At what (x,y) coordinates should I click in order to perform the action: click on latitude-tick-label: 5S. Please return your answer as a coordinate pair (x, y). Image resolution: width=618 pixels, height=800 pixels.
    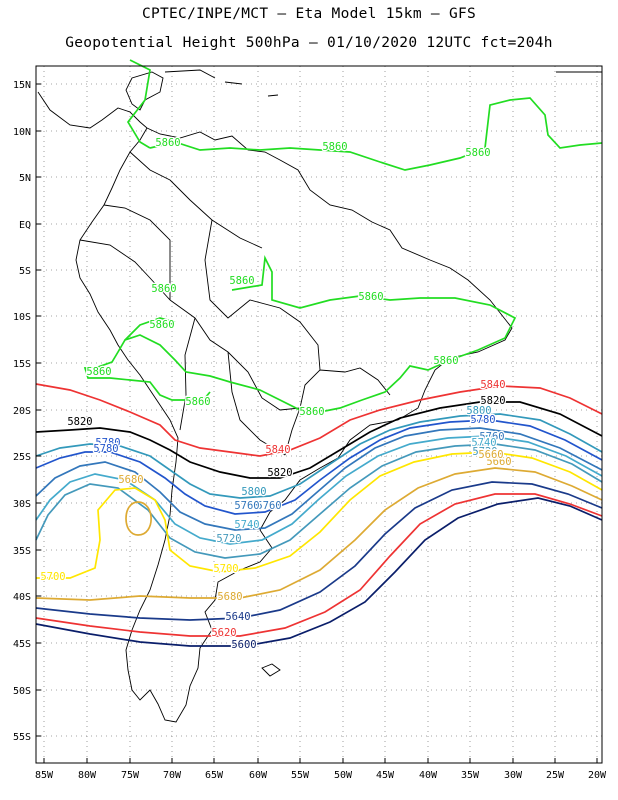
    Looking at the image, I should click on (25, 271).